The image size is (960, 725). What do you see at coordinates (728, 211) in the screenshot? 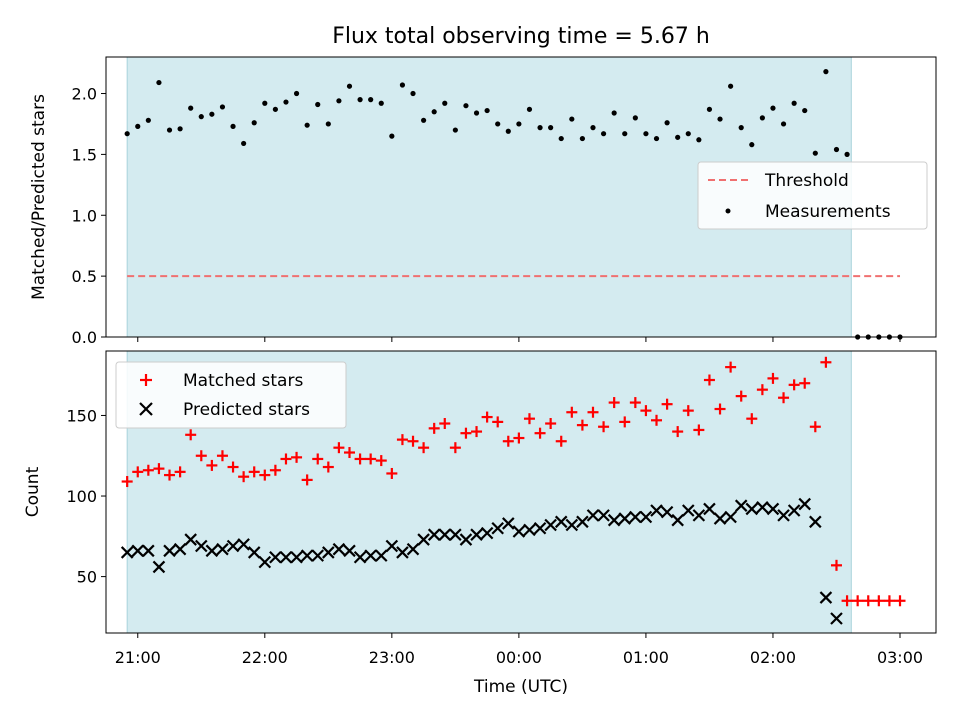
I see `measurements-legend-swatch` at bounding box center [728, 211].